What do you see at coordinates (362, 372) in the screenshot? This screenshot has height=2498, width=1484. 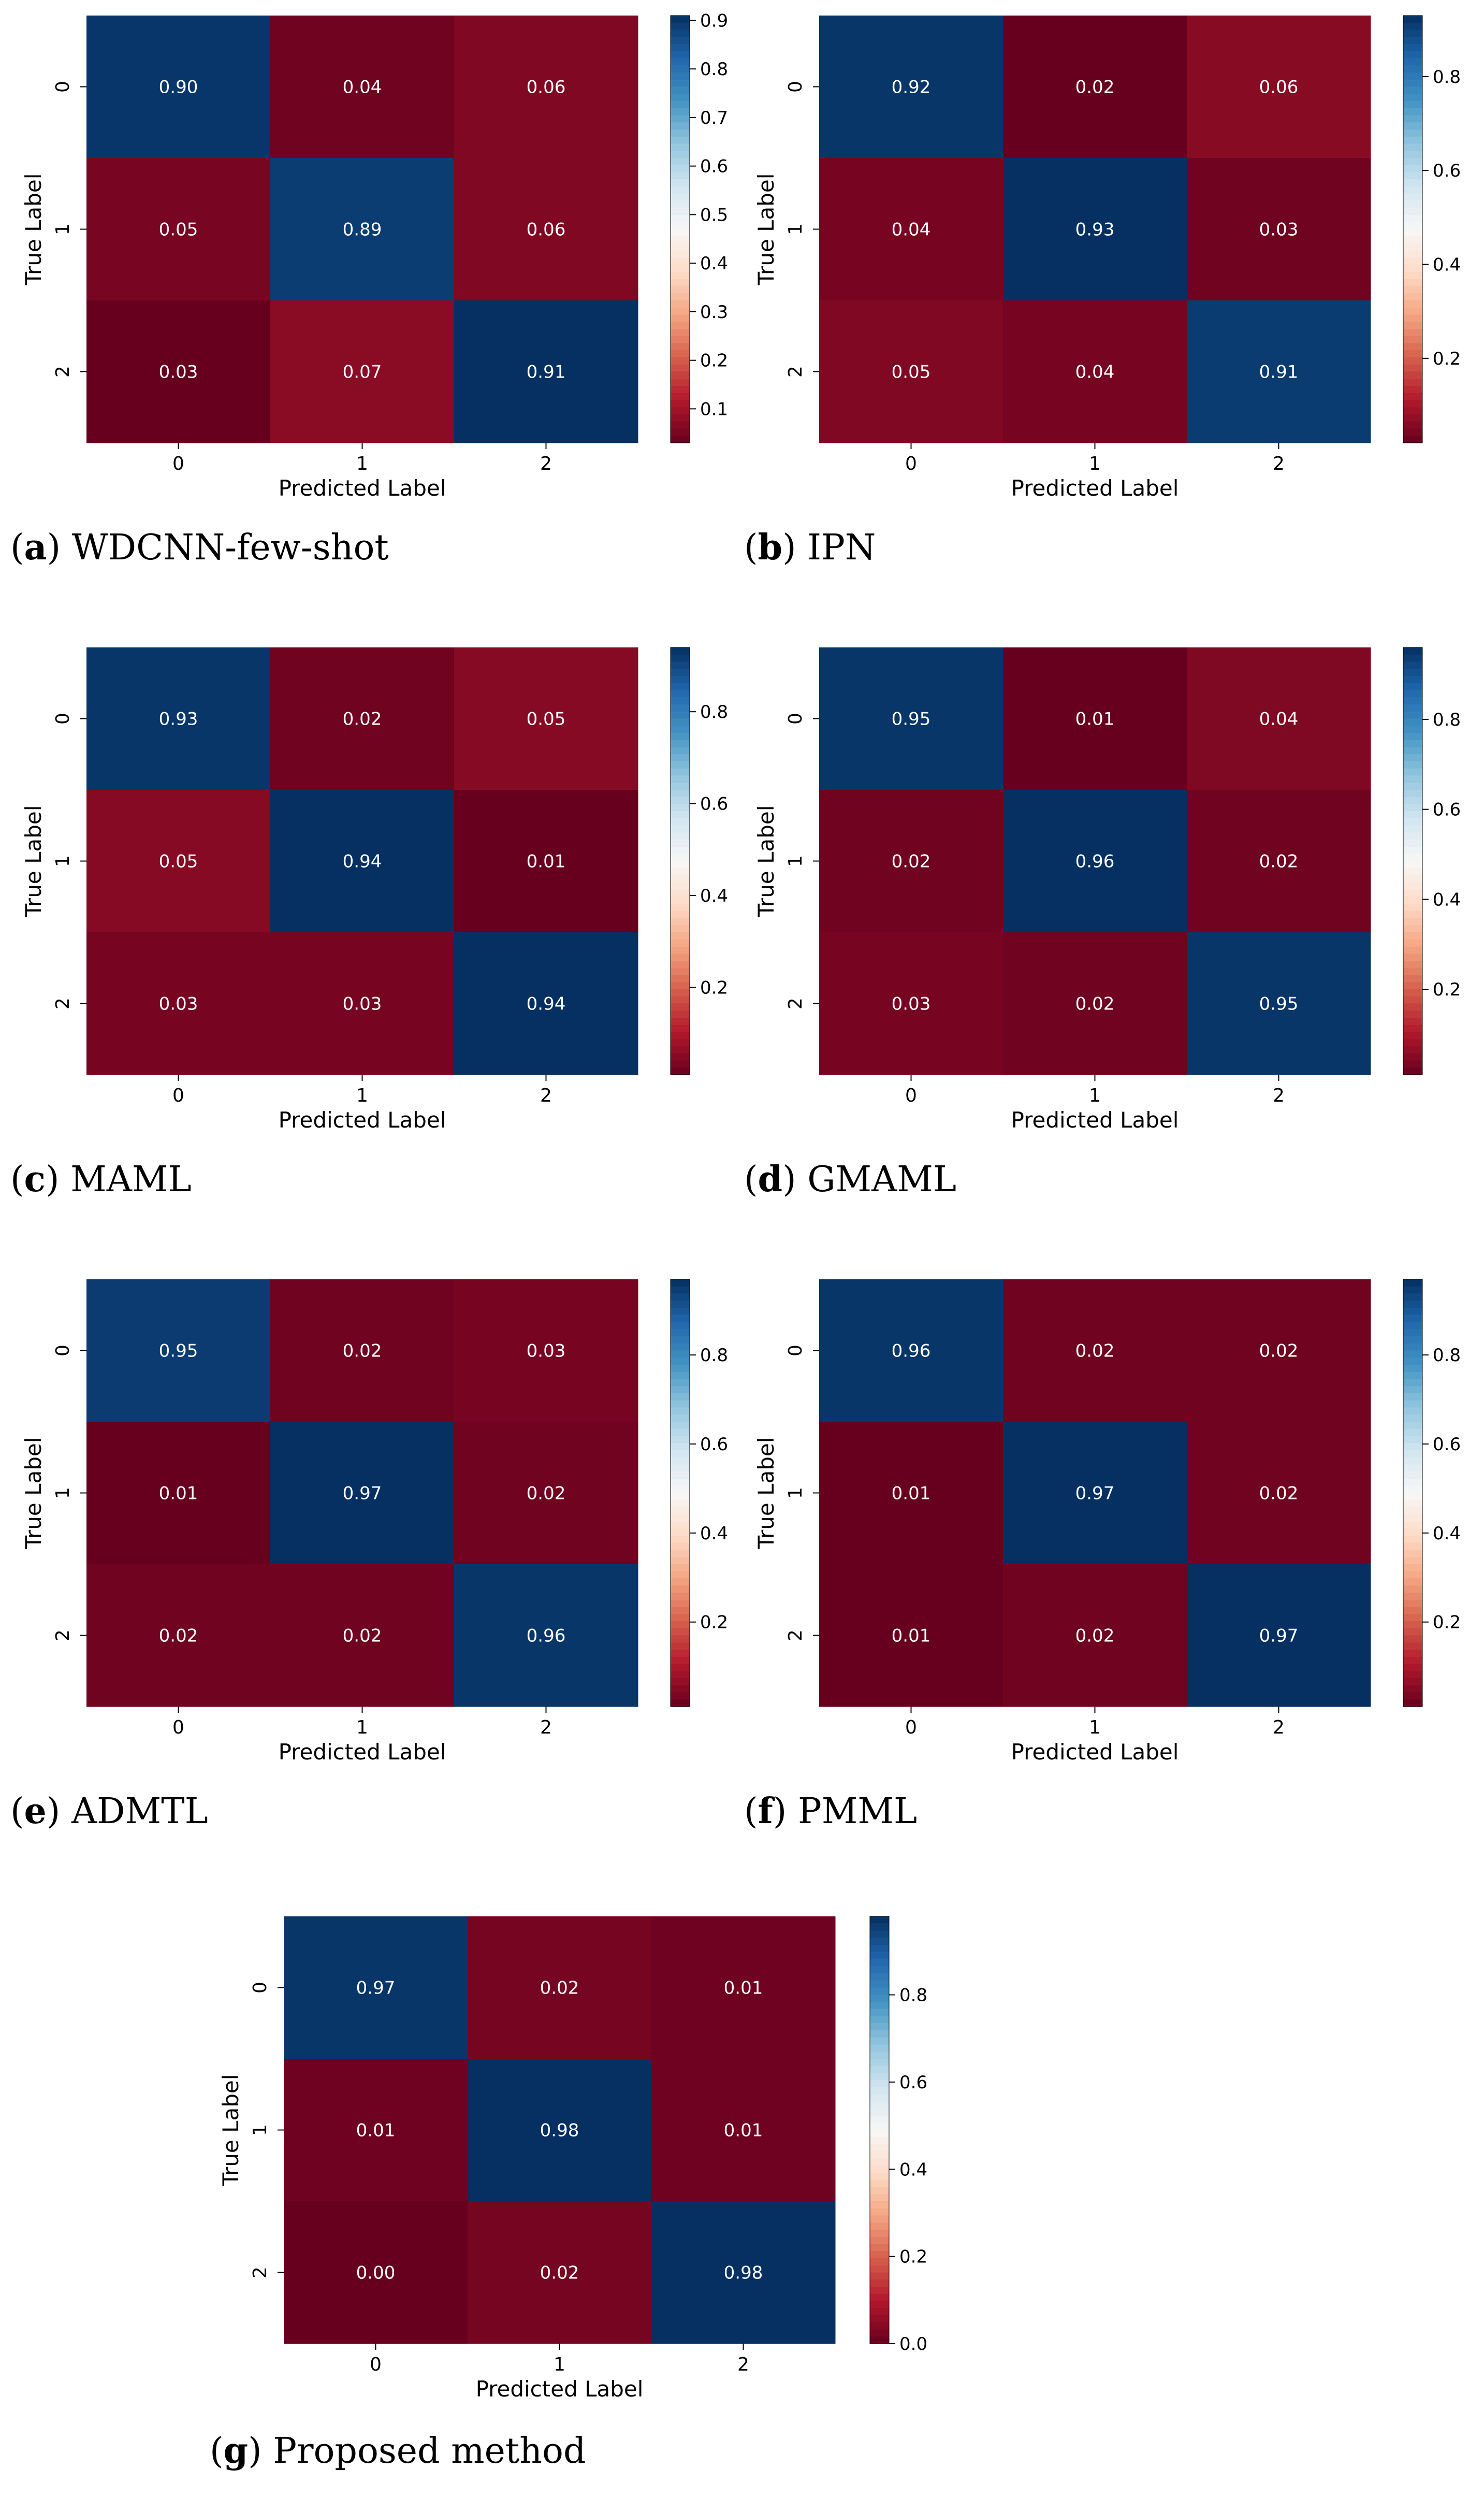 I see `cell-value-label: 0.07` at bounding box center [362, 372].